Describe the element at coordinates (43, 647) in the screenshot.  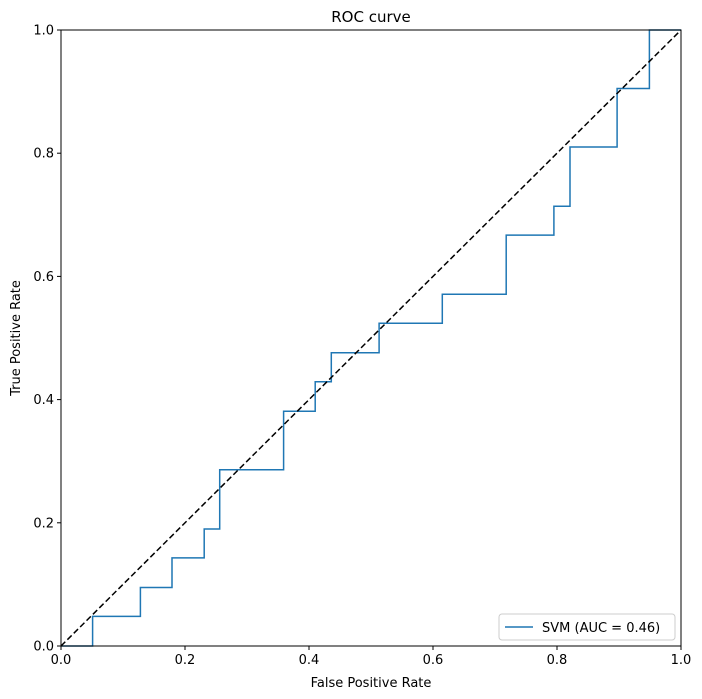
I see `y-tick-label: 0.0` at that location.